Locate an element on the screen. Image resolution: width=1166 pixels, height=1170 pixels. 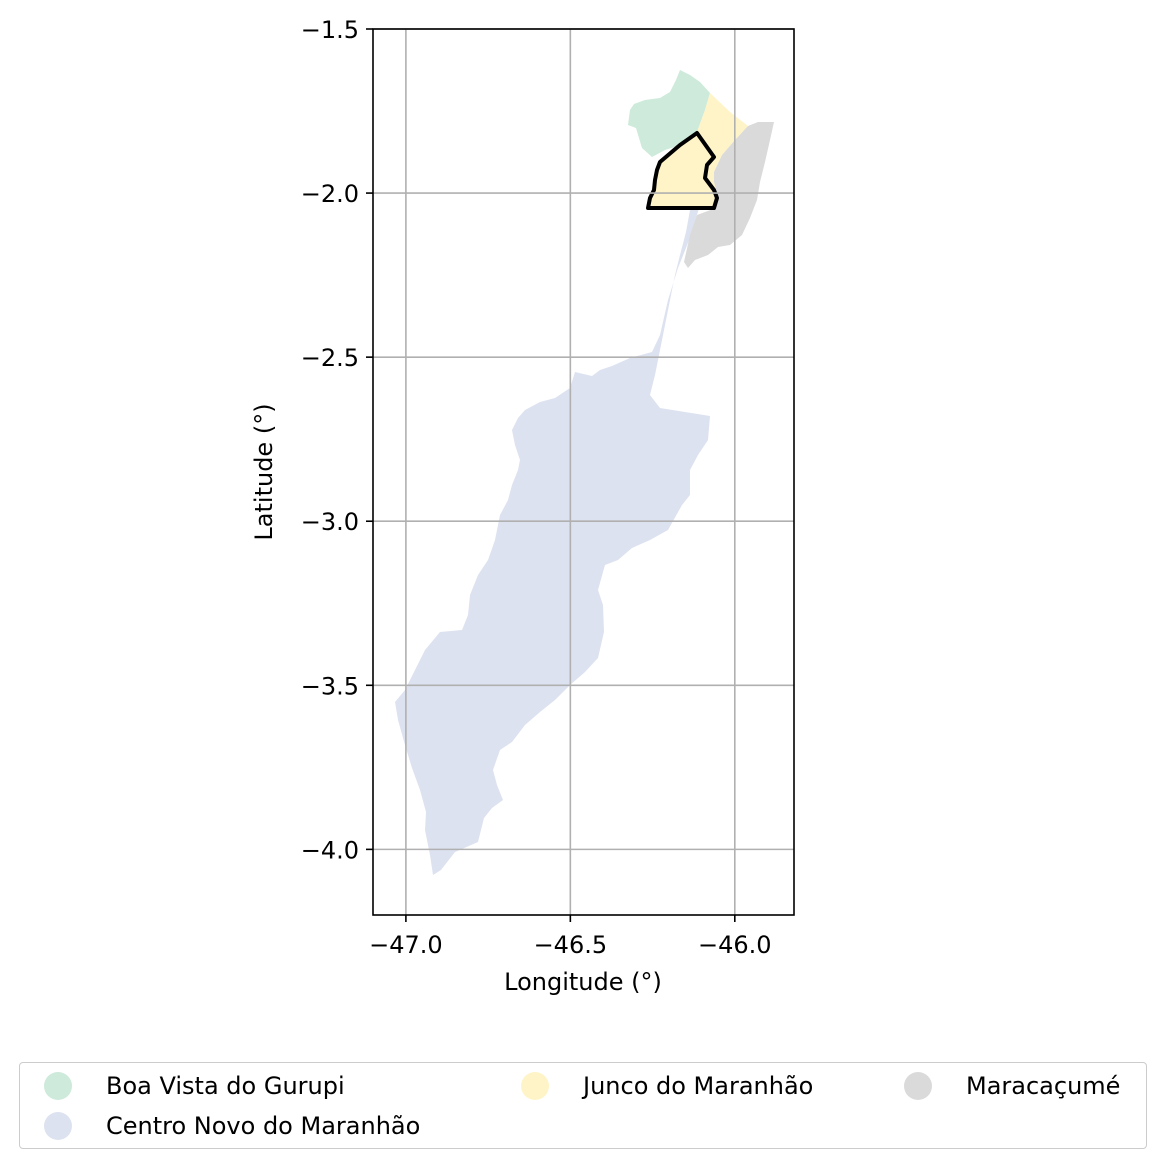
region-maracacume is located at coordinates (729, 195).